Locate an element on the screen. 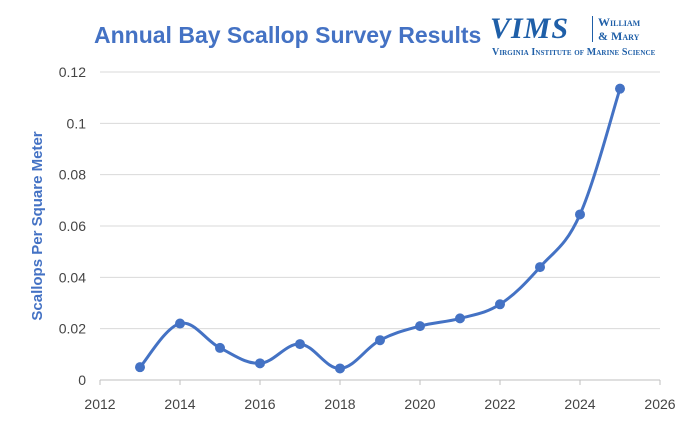  chart-title: Annual Bay Scallop Survey Results is located at coordinates (288, 35).